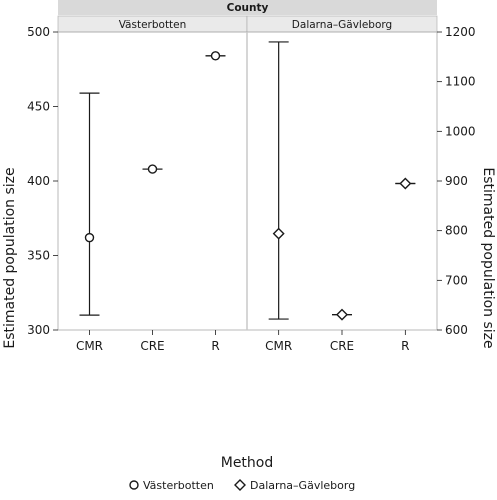  Describe the element at coordinates (10, 257) in the screenshot. I see `left-axis-title: Estimated population size` at that location.